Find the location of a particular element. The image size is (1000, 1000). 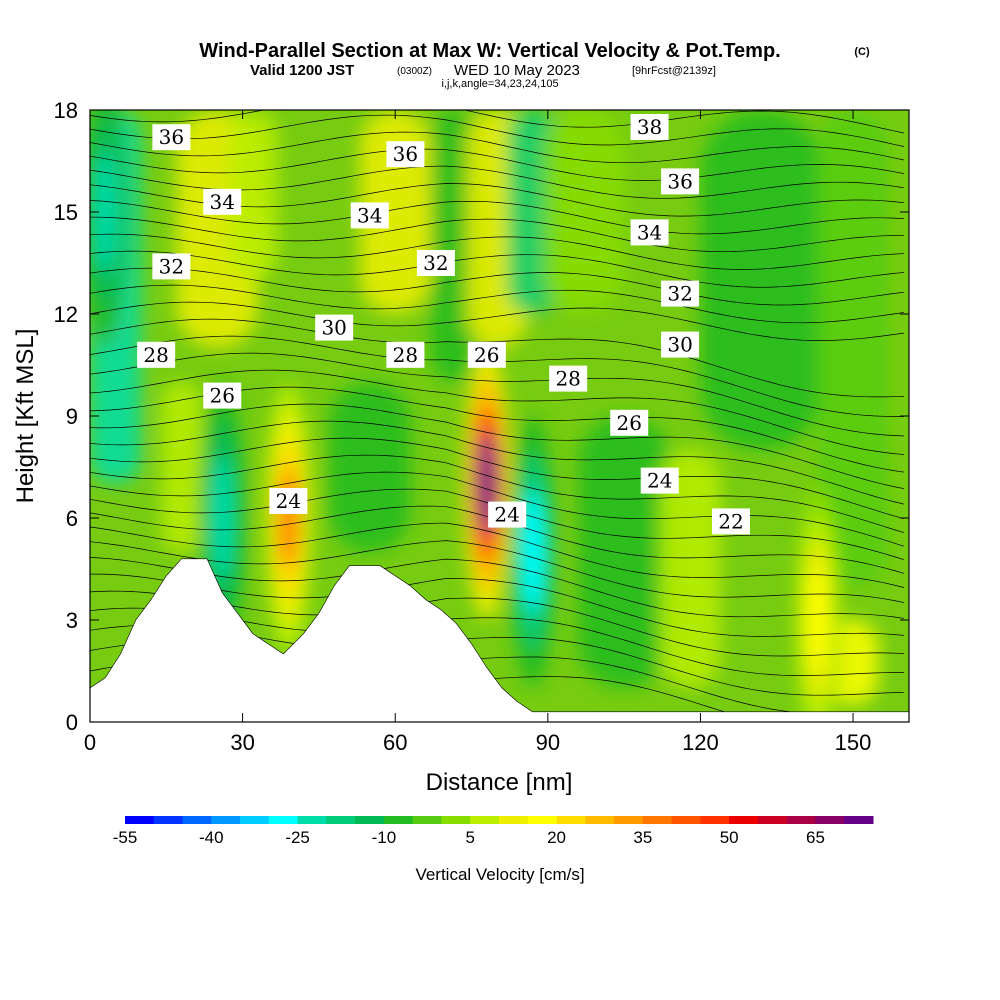

y-axis-label: Height [Kft MSL] is located at coordinates (25, 416).